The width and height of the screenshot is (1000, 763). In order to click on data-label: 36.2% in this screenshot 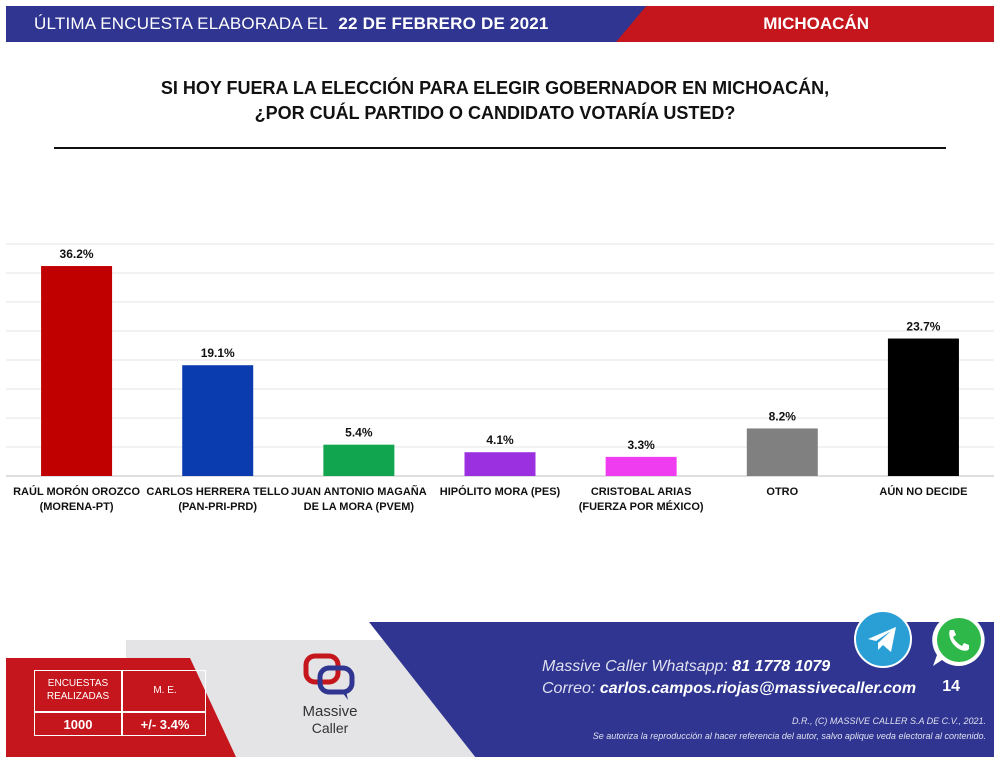, I will do `click(77, 254)`.